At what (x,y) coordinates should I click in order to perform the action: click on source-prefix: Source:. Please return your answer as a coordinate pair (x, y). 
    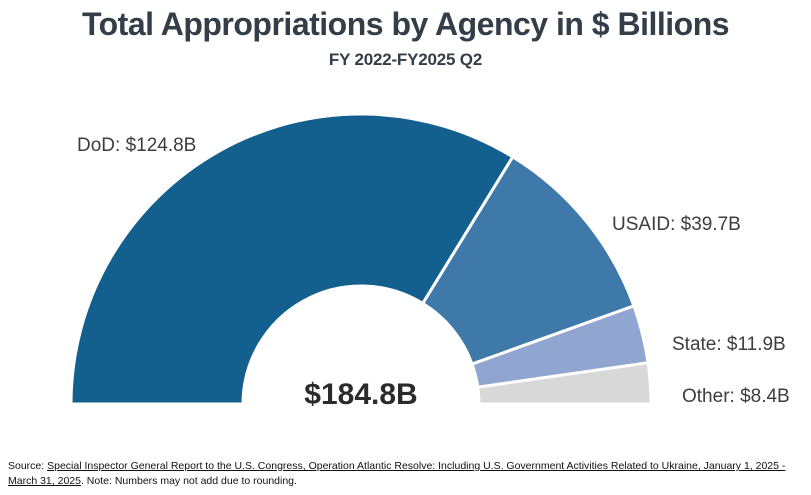
    Looking at the image, I should click on (28, 466).